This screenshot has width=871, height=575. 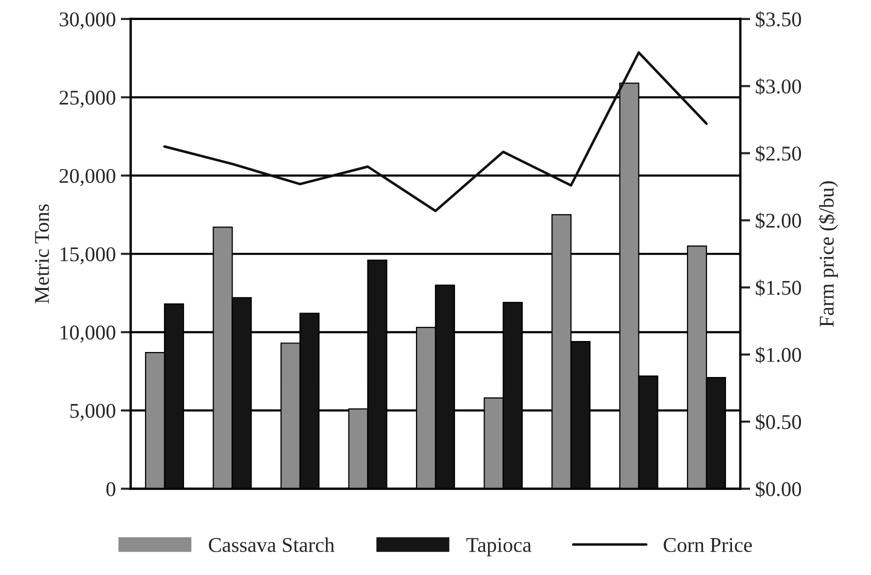 I want to click on y-tick-label: 25,000, so click(x=88, y=99).